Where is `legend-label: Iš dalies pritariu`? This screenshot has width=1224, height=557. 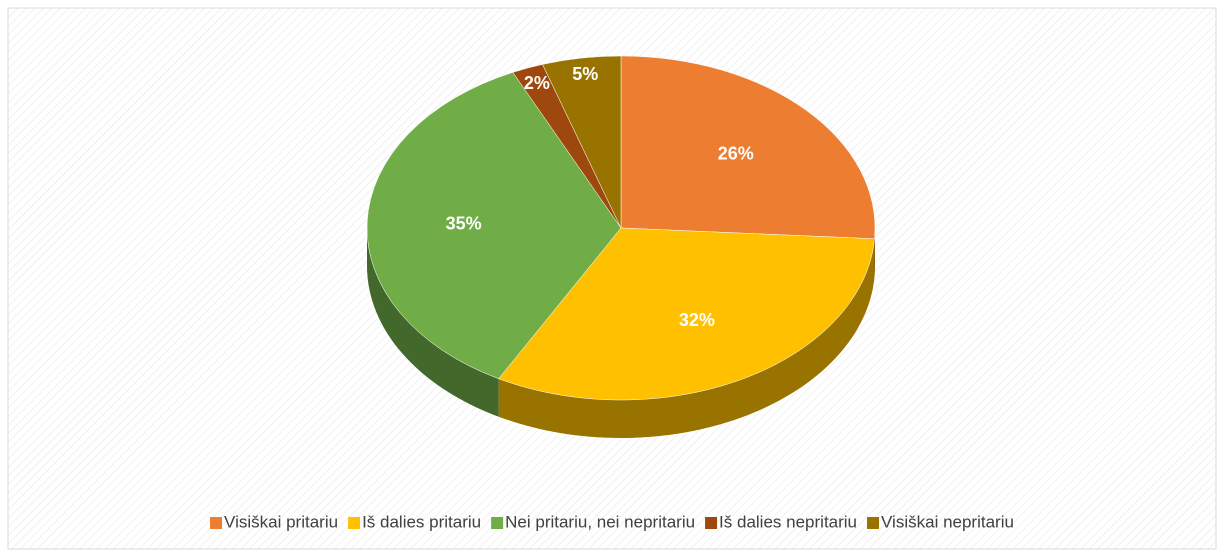
legend-label: Iš dalies pritariu is located at coordinates (421, 521).